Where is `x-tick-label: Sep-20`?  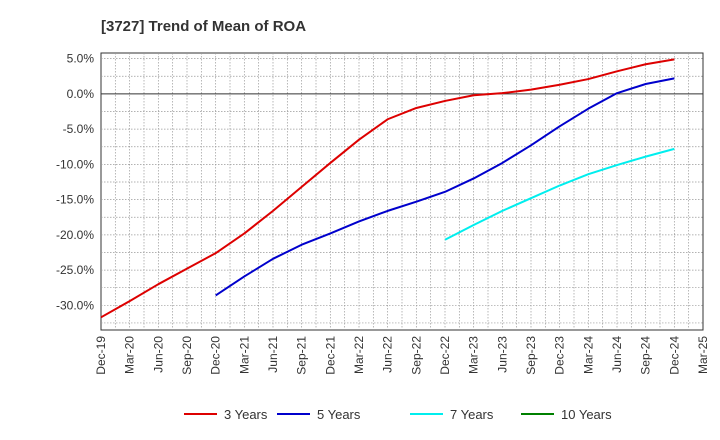
x-tick-label: Sep-20 is located at coordinates (187, 355).